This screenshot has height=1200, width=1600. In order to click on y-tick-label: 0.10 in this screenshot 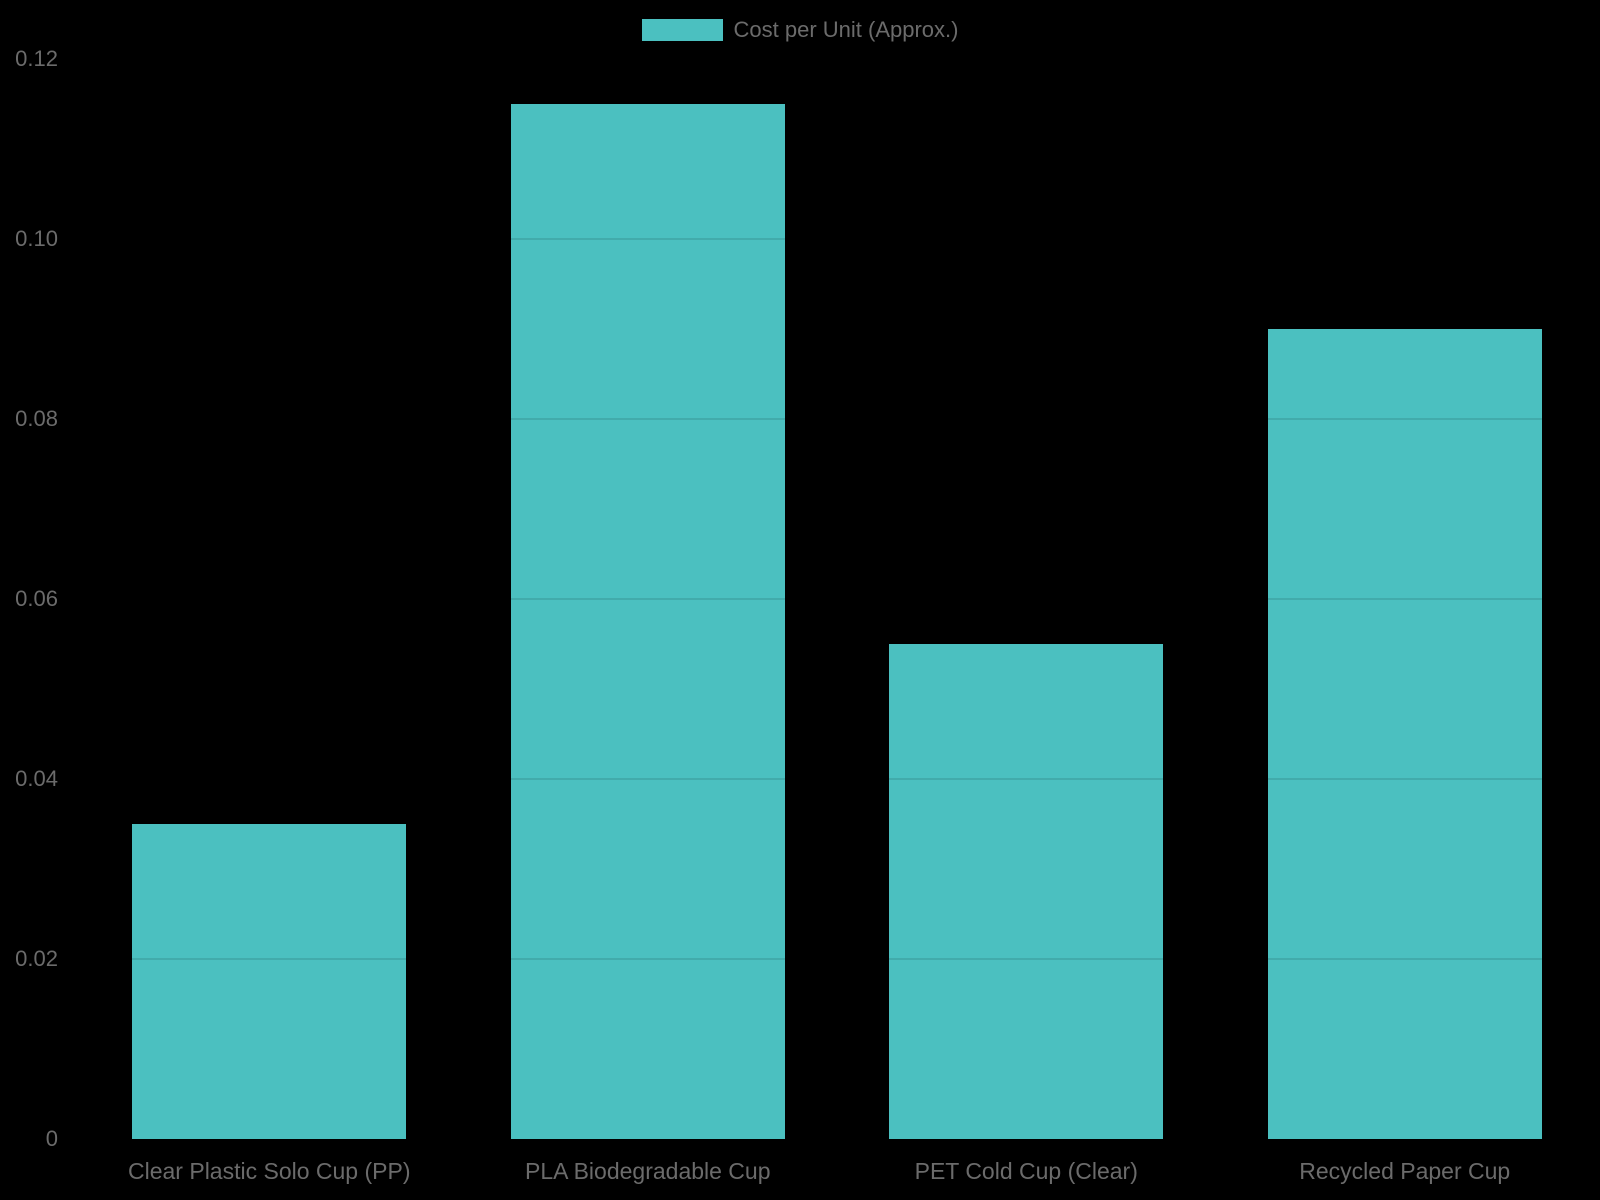, I will do `click(36, 238)`.